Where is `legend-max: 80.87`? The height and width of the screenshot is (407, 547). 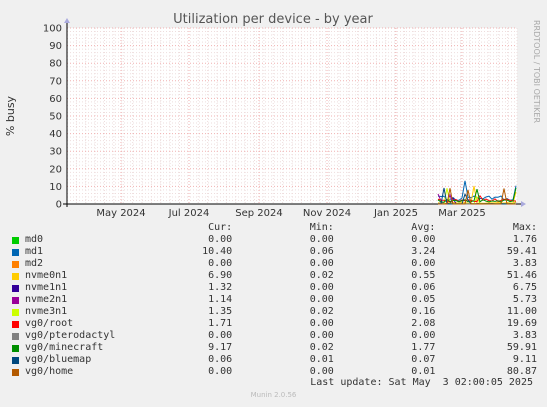
legend-max: 80.87 is located at coordinates (521, 371).